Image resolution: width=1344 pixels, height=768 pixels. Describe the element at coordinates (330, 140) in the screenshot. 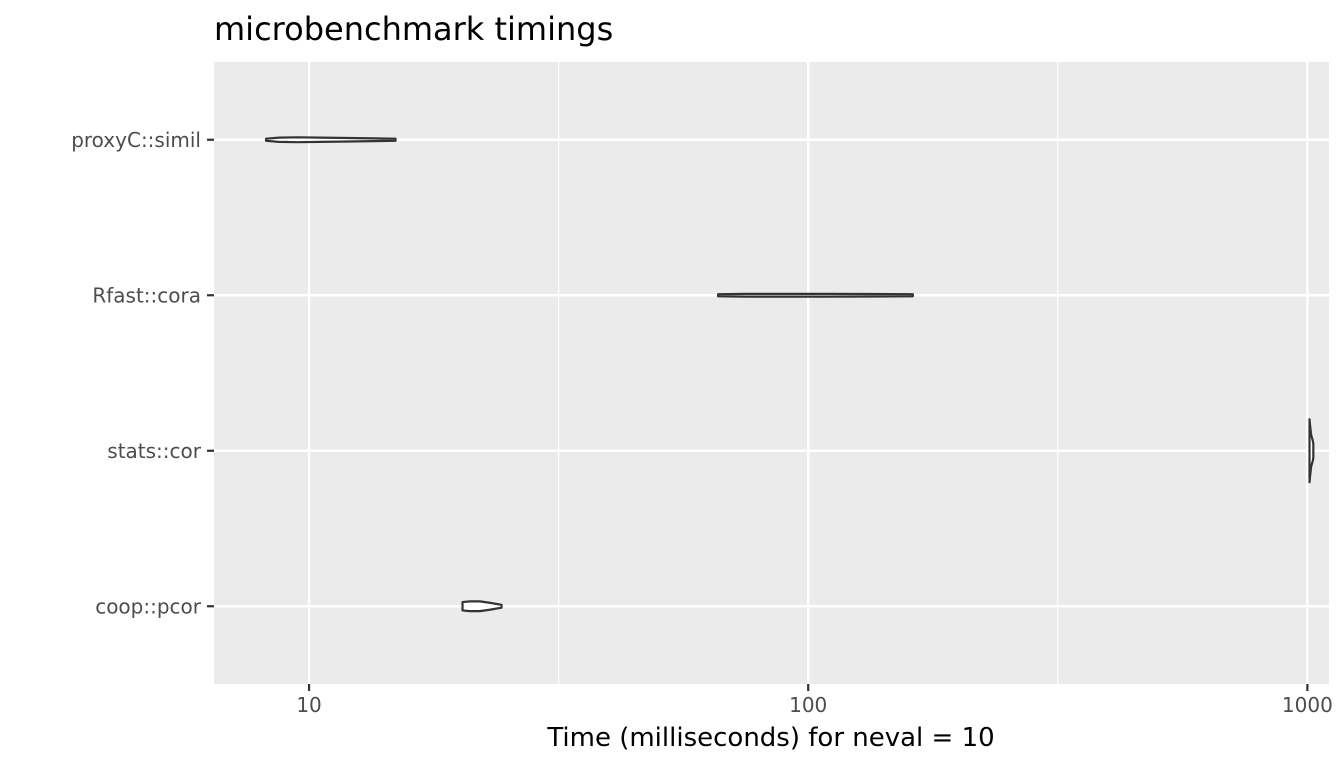

I see `violin-proxyc-simil` at that location.